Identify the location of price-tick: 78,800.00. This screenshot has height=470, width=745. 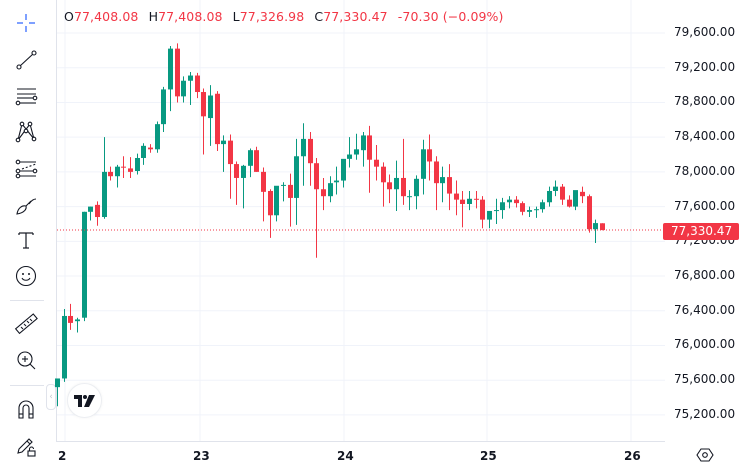
(705, 101).